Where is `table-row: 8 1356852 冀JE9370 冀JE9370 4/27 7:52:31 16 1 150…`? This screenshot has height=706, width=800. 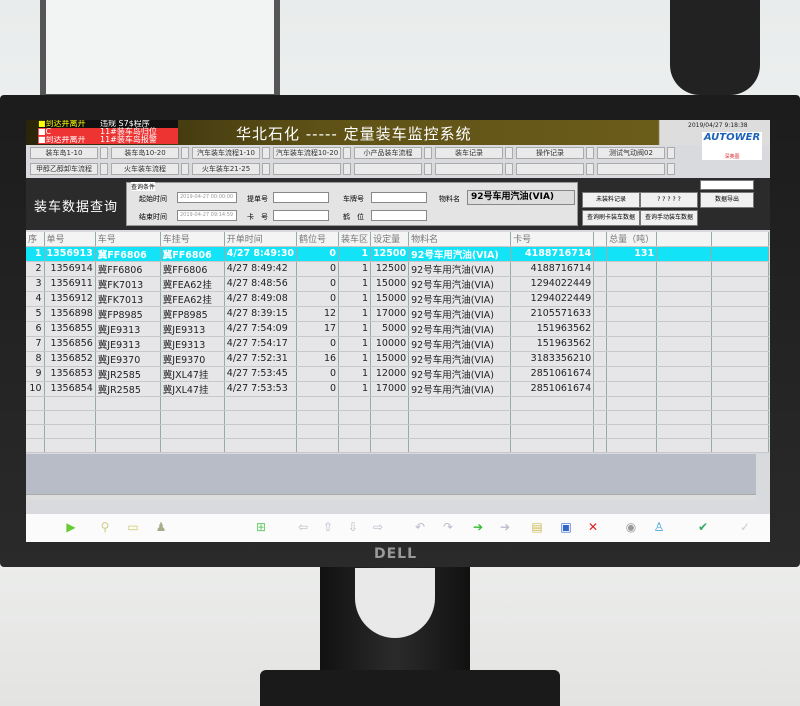
table-row: 8 1356852 冀JE9370 冀JE9370 4/27 7:52:31 16 1 150… is located at coordinates (398, 359).